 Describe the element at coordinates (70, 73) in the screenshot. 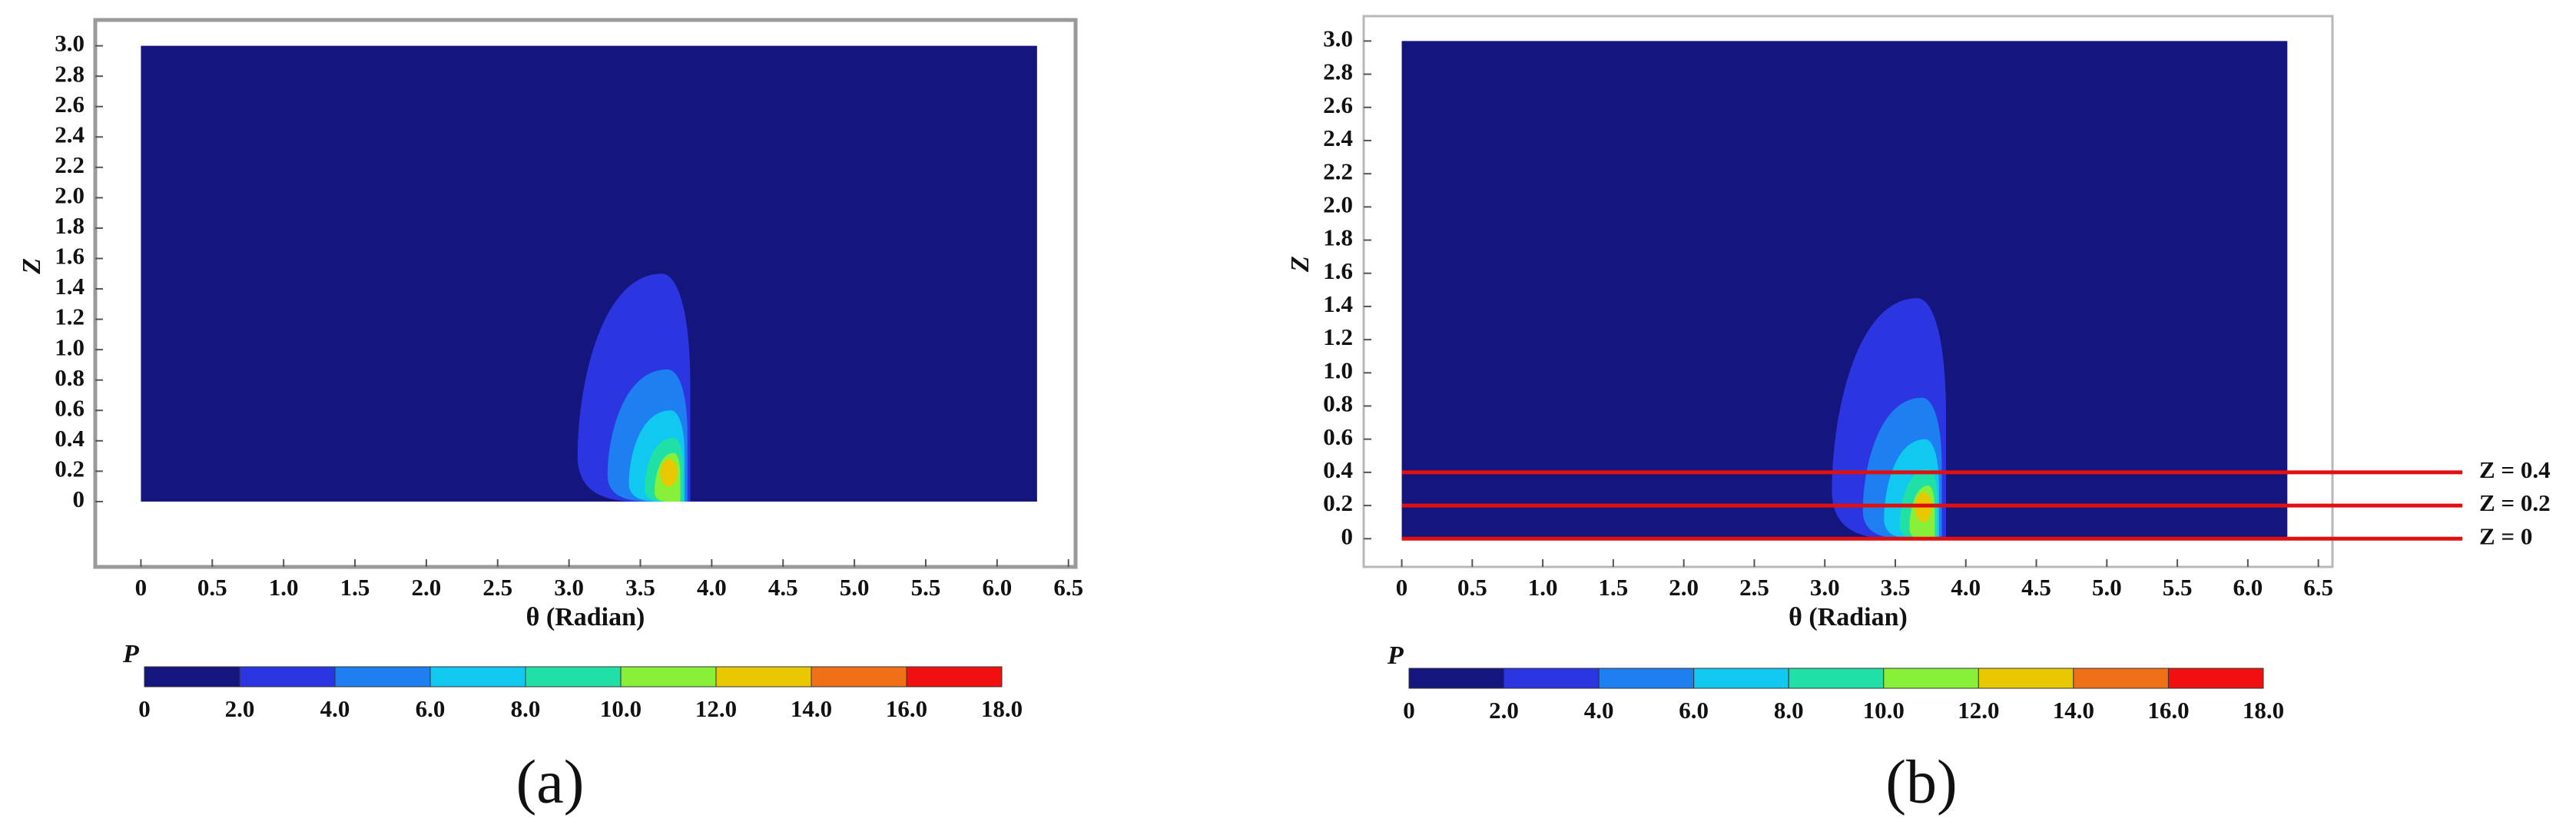

I see `y-tick-label: 2.8` at that location.